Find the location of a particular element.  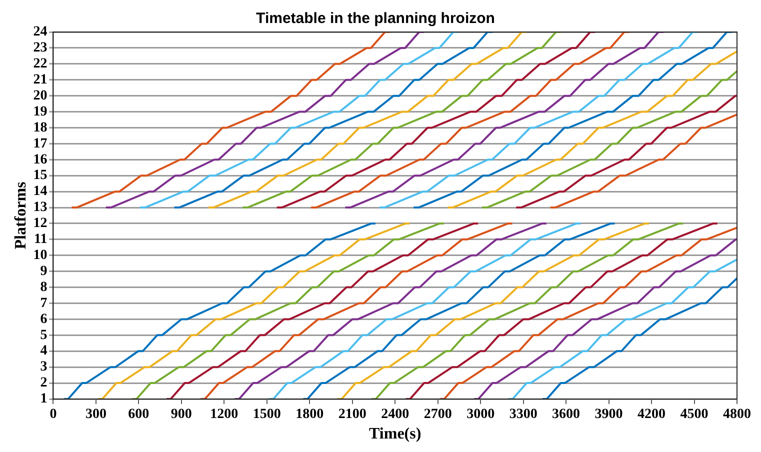

y-tick-label: 21 is located at coordinates (40, 80).